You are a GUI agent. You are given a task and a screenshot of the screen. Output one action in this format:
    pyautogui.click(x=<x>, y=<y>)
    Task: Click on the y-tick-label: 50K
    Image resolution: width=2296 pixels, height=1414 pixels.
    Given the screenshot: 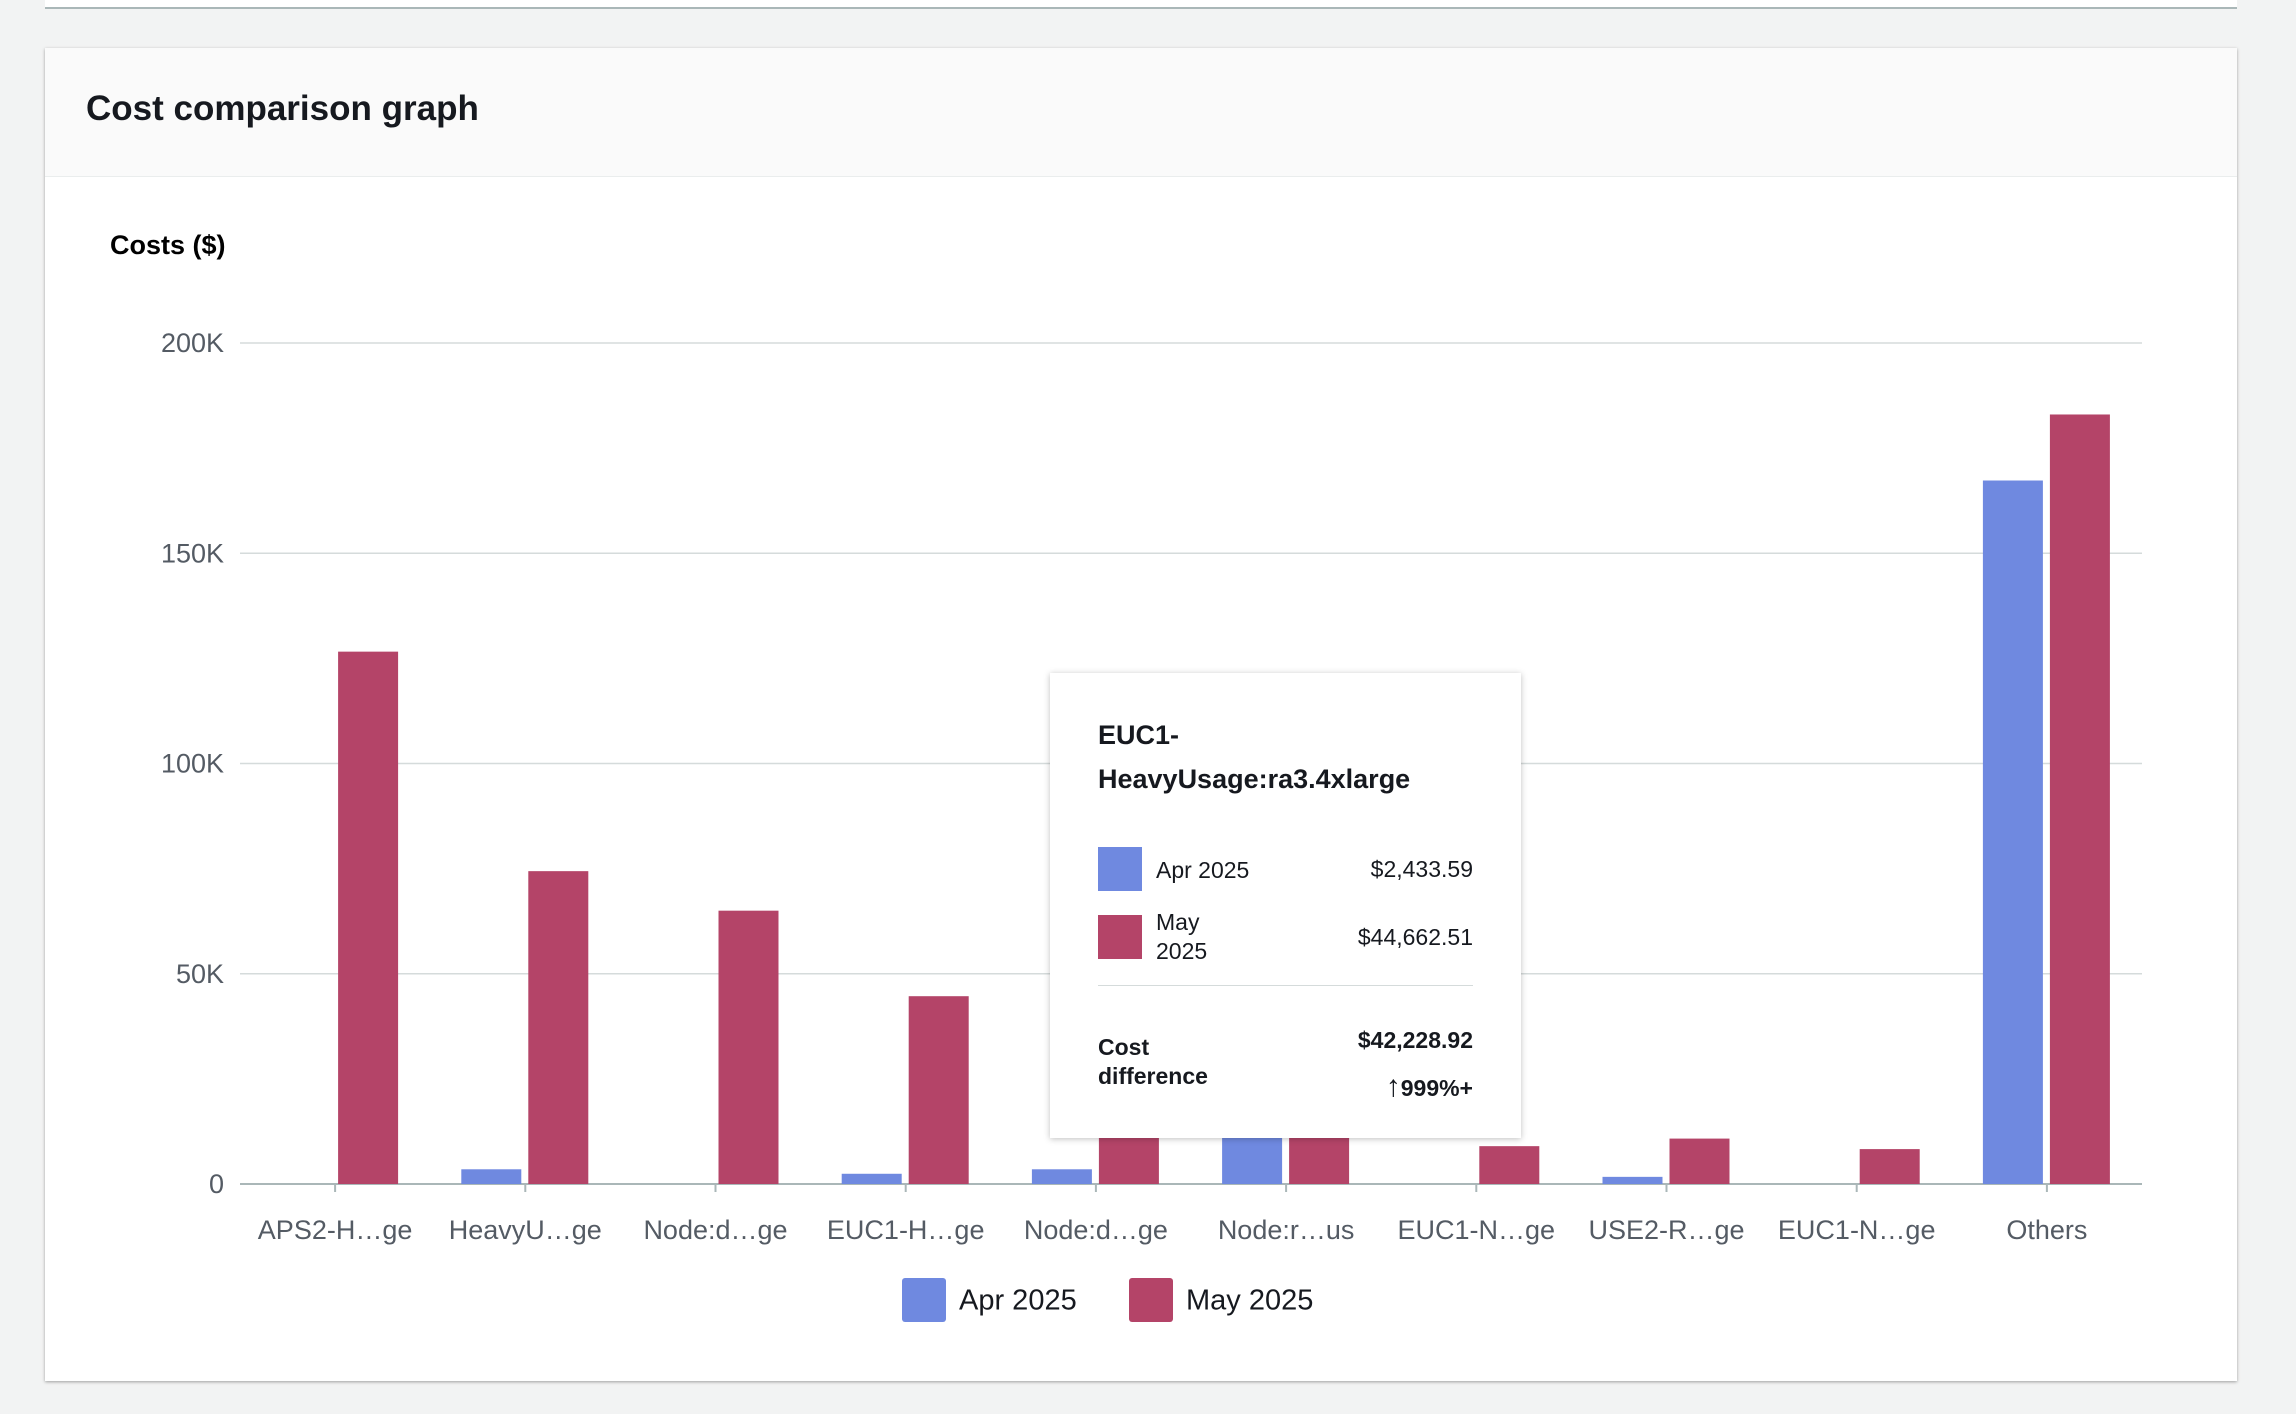 What is the action you would take?
    pyautogui.click(x=200, y=974)
    